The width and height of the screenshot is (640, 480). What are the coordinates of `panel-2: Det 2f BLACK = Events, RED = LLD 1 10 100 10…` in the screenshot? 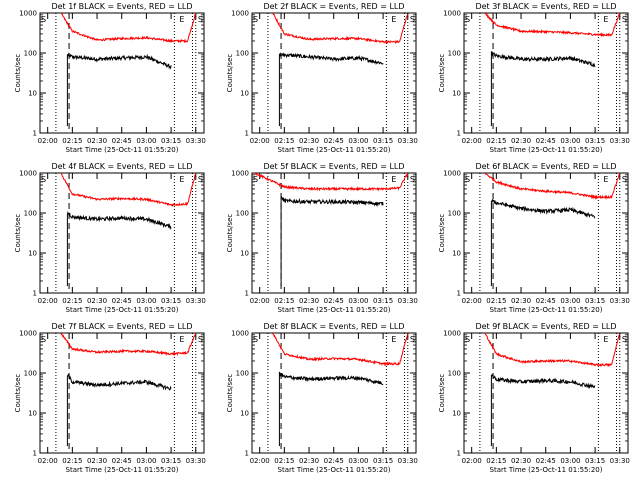 It's located at (322, 78).